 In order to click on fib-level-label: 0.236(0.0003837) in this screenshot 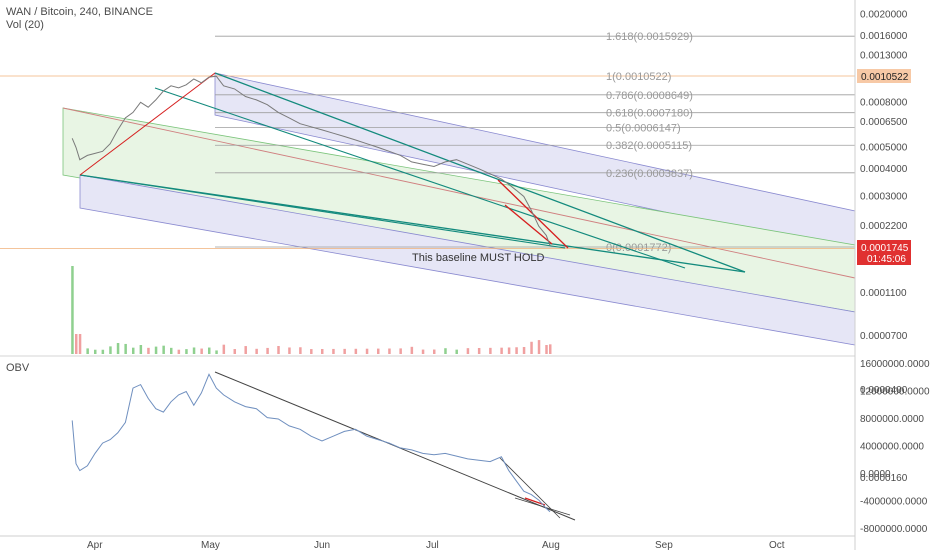, I will do `click(649, 174)`.